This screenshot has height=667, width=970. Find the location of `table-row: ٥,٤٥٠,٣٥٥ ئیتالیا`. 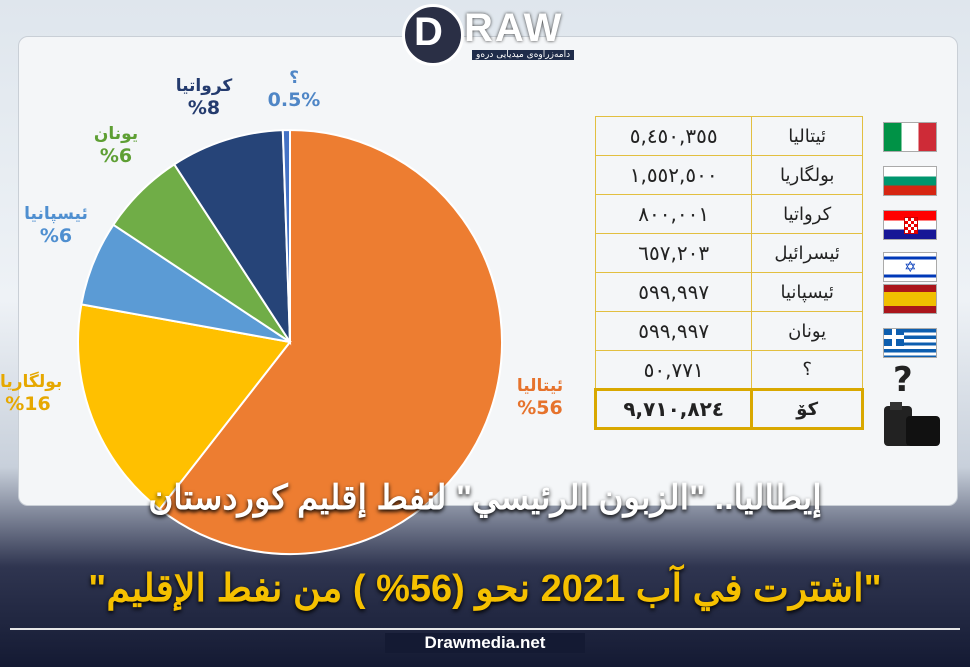

table-row: ٥,٤٥٠,٣٥٥ ئیتالیا is located at coordinates (728, 136).